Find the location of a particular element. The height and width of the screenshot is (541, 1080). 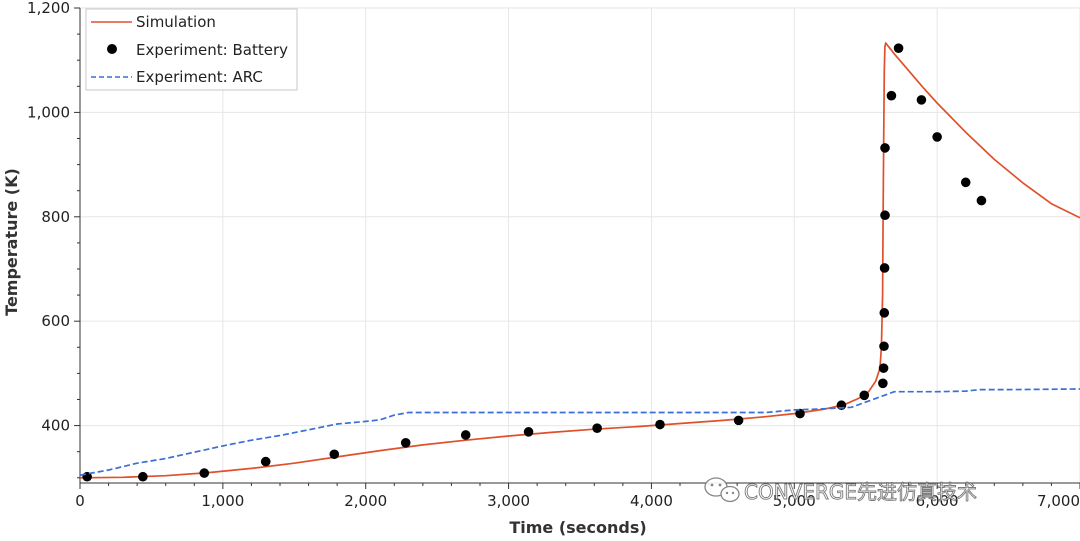

y-tick-label: 800 is located at coordinates (55, 217).